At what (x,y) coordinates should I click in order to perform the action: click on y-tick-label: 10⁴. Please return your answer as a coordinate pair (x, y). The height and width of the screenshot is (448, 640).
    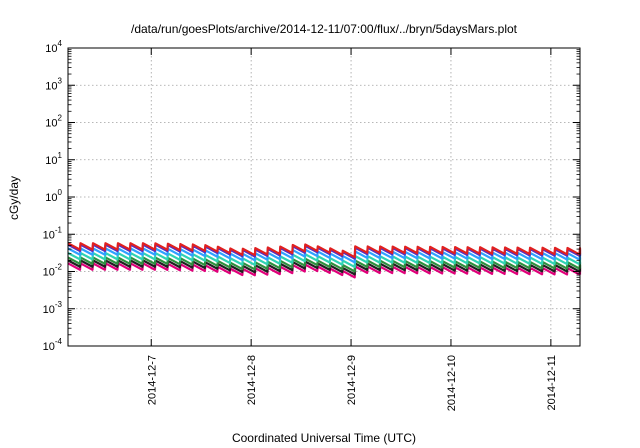
    Looking at the image, I should click on (53, 47).